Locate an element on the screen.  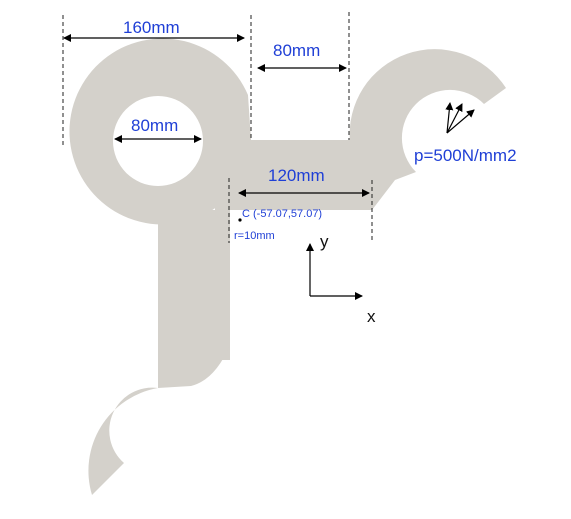
dim-label-hole-diameter: 80mm is located at coordinates (154, 125).